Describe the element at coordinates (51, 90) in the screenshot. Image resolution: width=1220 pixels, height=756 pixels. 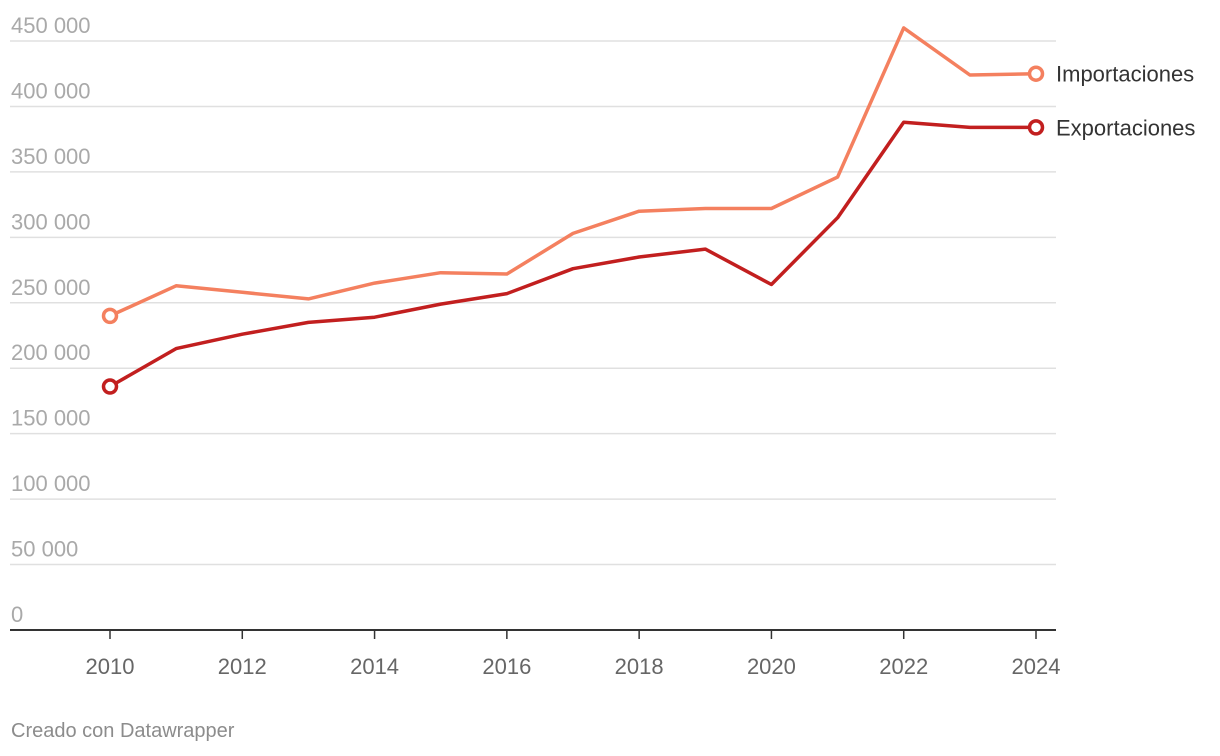
I see `y-tick-label: 400 000` at that location.